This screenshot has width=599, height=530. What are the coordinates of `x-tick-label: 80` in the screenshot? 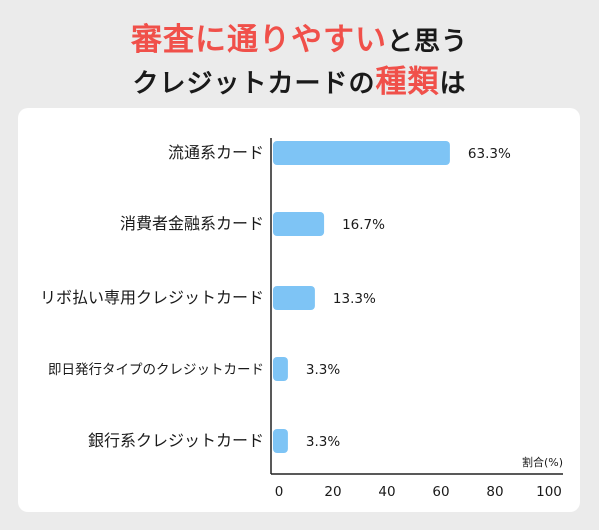 It's located at (494, 492).